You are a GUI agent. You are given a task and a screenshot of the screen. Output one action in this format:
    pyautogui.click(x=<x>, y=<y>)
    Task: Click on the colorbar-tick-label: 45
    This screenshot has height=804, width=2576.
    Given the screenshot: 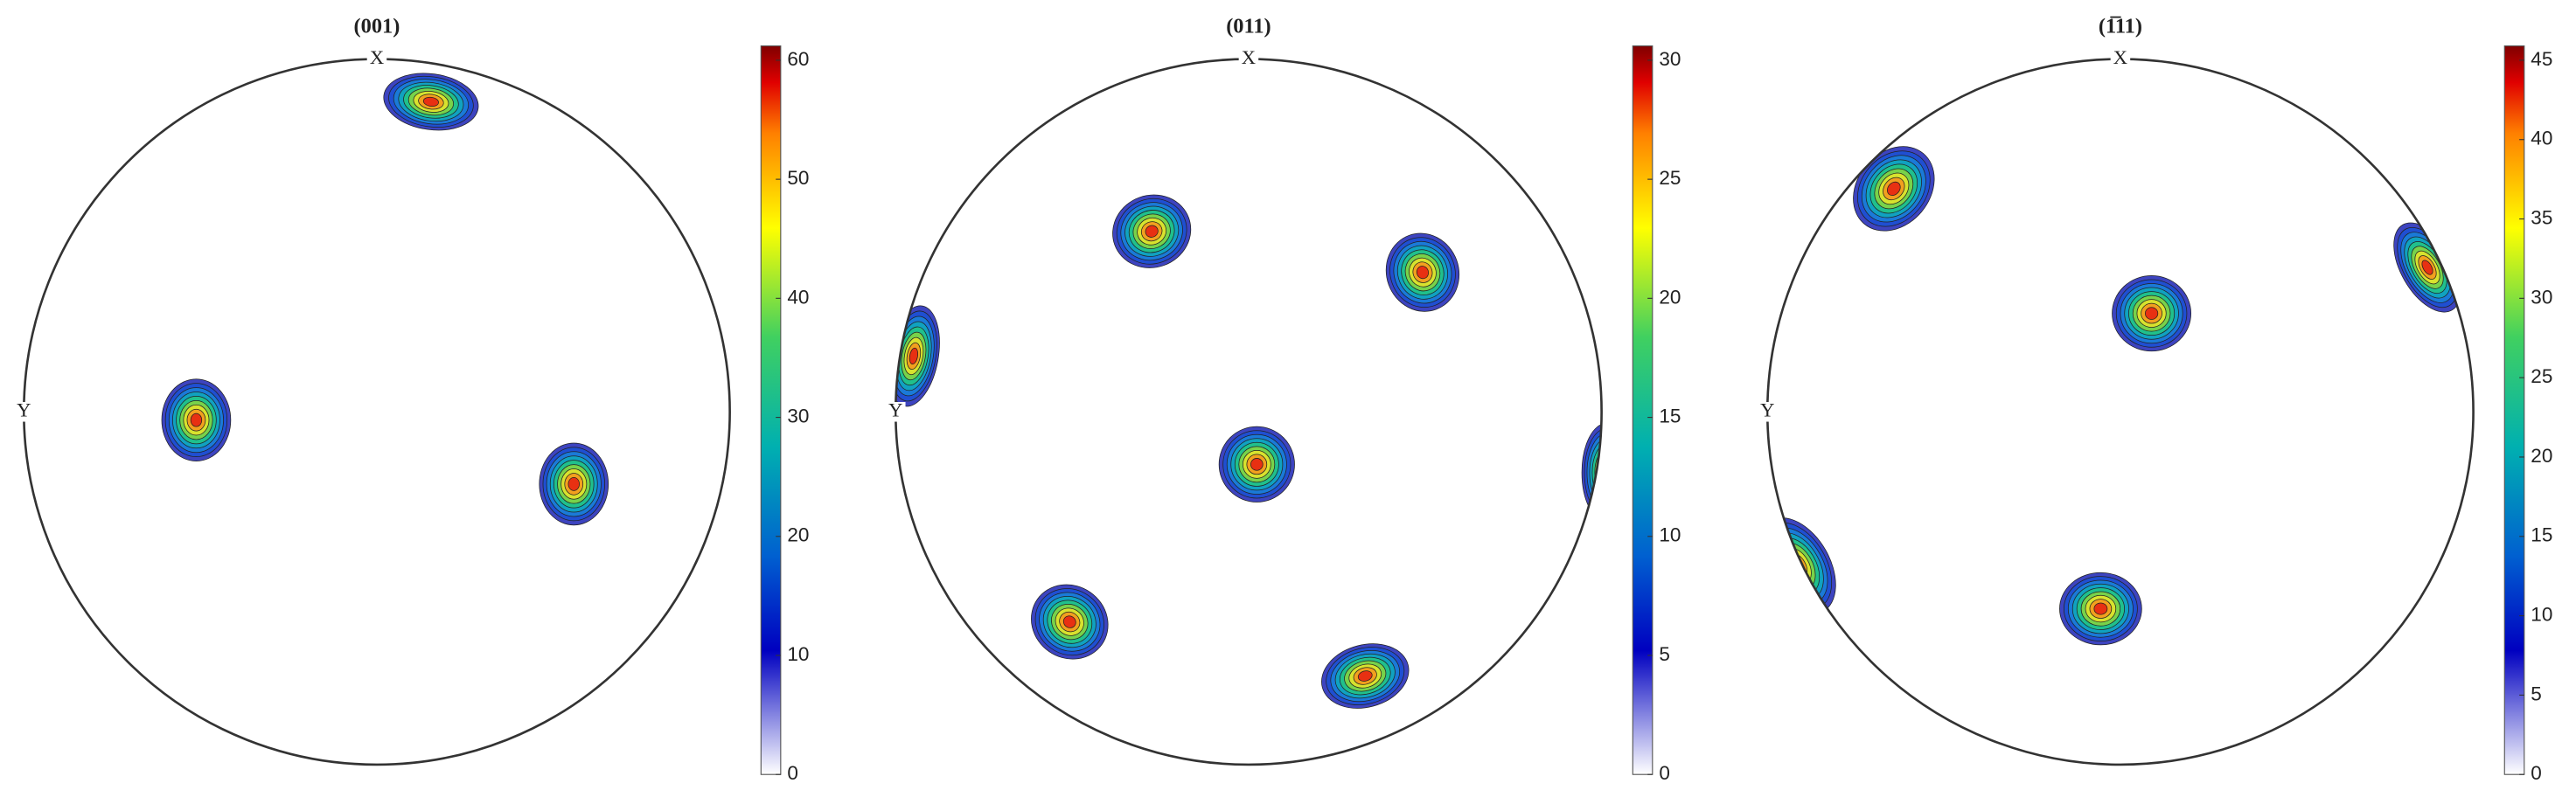 What is the action you would take?
    pyautogui.click(x=2541, y=59)
    